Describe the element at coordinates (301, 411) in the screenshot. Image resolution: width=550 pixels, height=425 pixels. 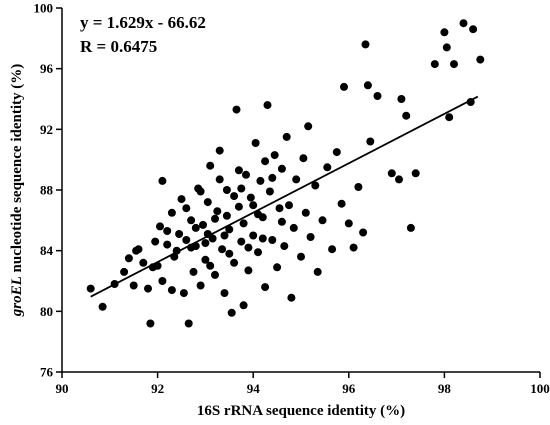
I see `x-axis-title: 16S rRNA sequence identity (%)` at that location.